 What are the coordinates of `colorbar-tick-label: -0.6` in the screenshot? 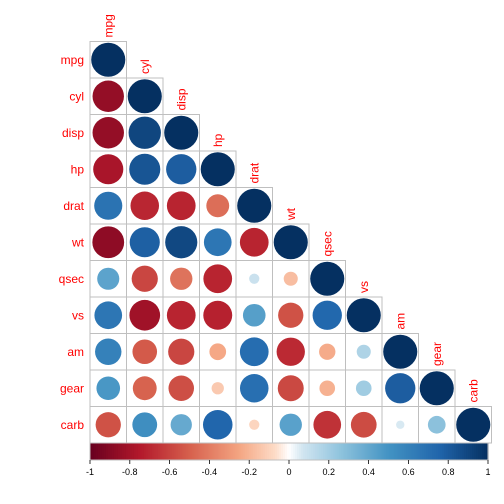 It's located at (170, 472).